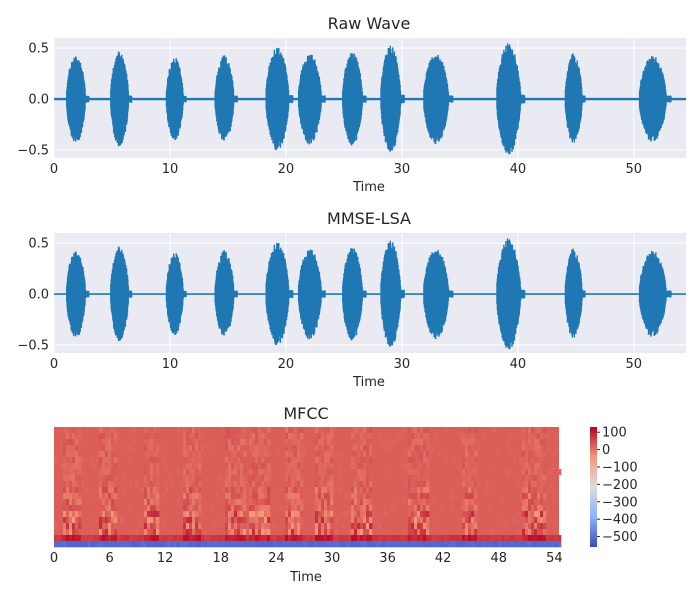 The width and height of the screenshot is (700, 600). Describe the element at coordinates (226, 293) in the screenshot. I see `wave-burst` at that location.